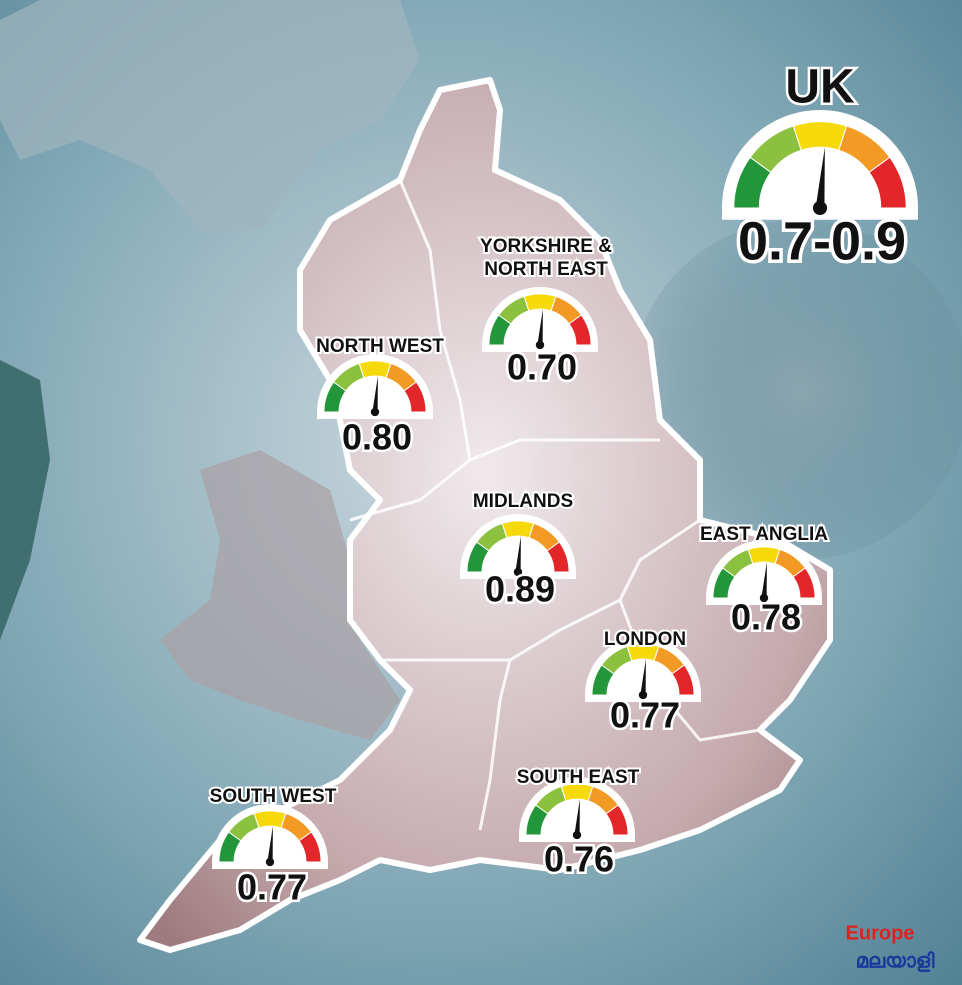  What do you see at coordinates (796, 390) in the screenshot?
I see `virus-decoration` at bounding box center [796, 390].